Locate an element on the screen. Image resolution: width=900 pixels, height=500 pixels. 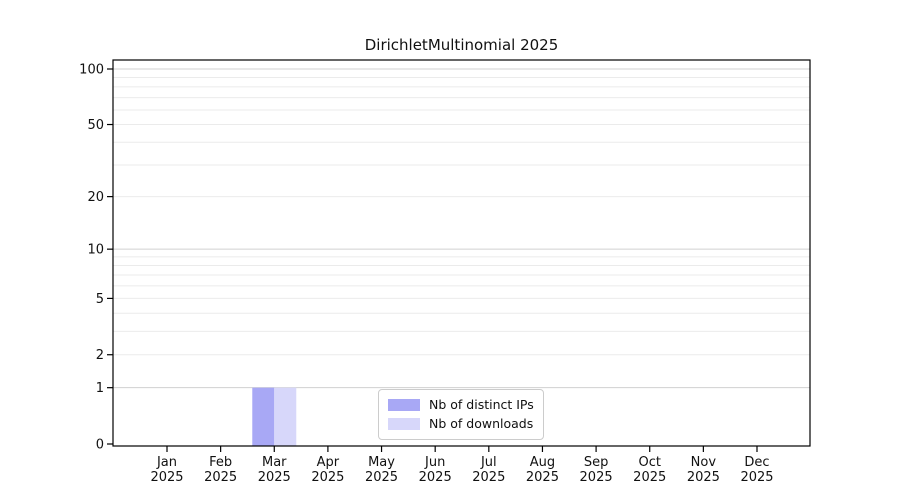
legend-item-distinct-ips: Nb of distinct IPs is located at coordinates (461, 404).